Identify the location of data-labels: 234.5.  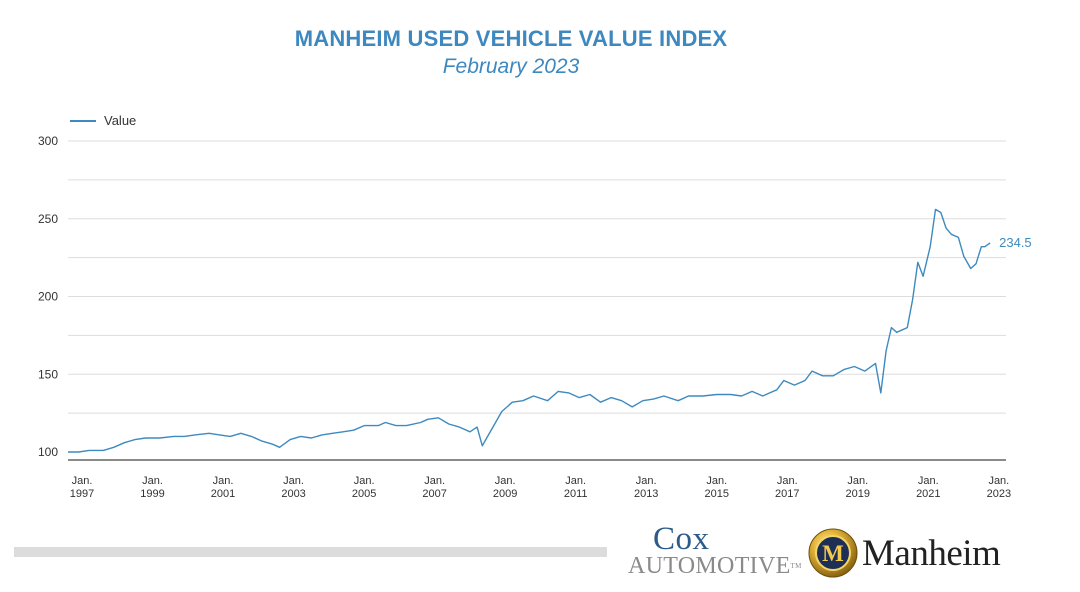
(1015, 242).